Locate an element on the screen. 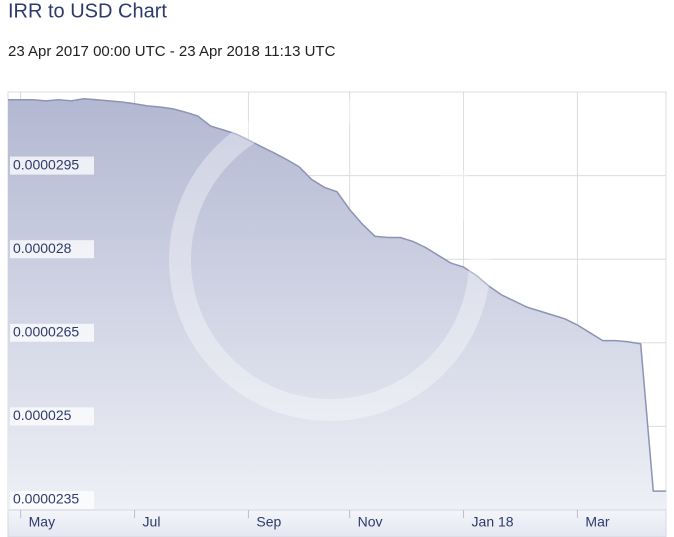 The width and height of the screenshot is (674, 537). x-tick-label: Sep is located at coordinates (268, 522).